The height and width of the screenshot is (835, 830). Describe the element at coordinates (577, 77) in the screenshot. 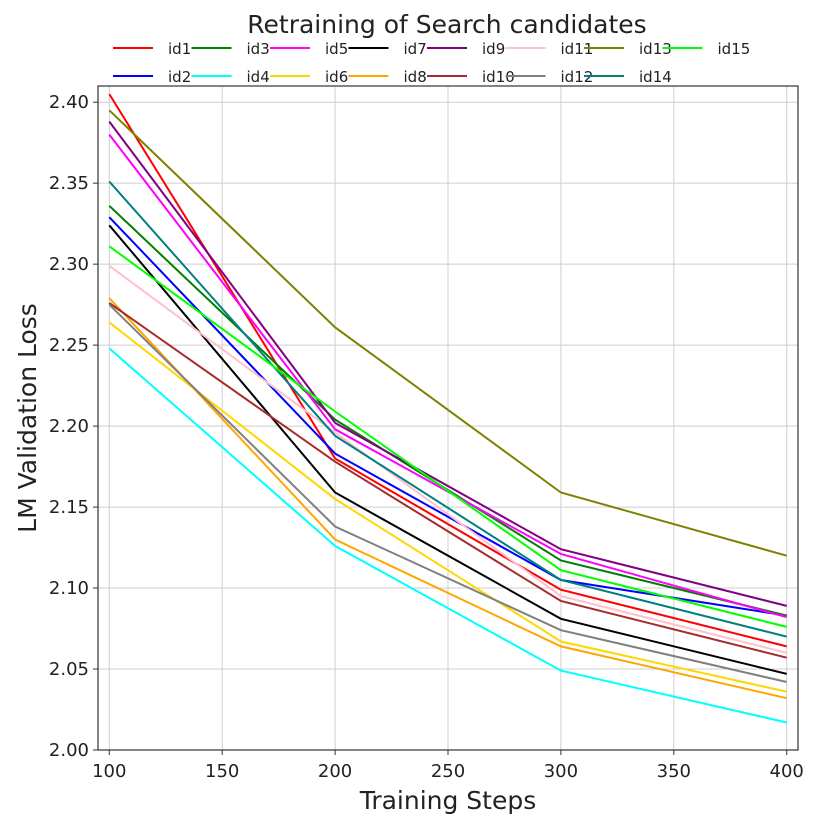

I see `legend-label: id12` at that location.